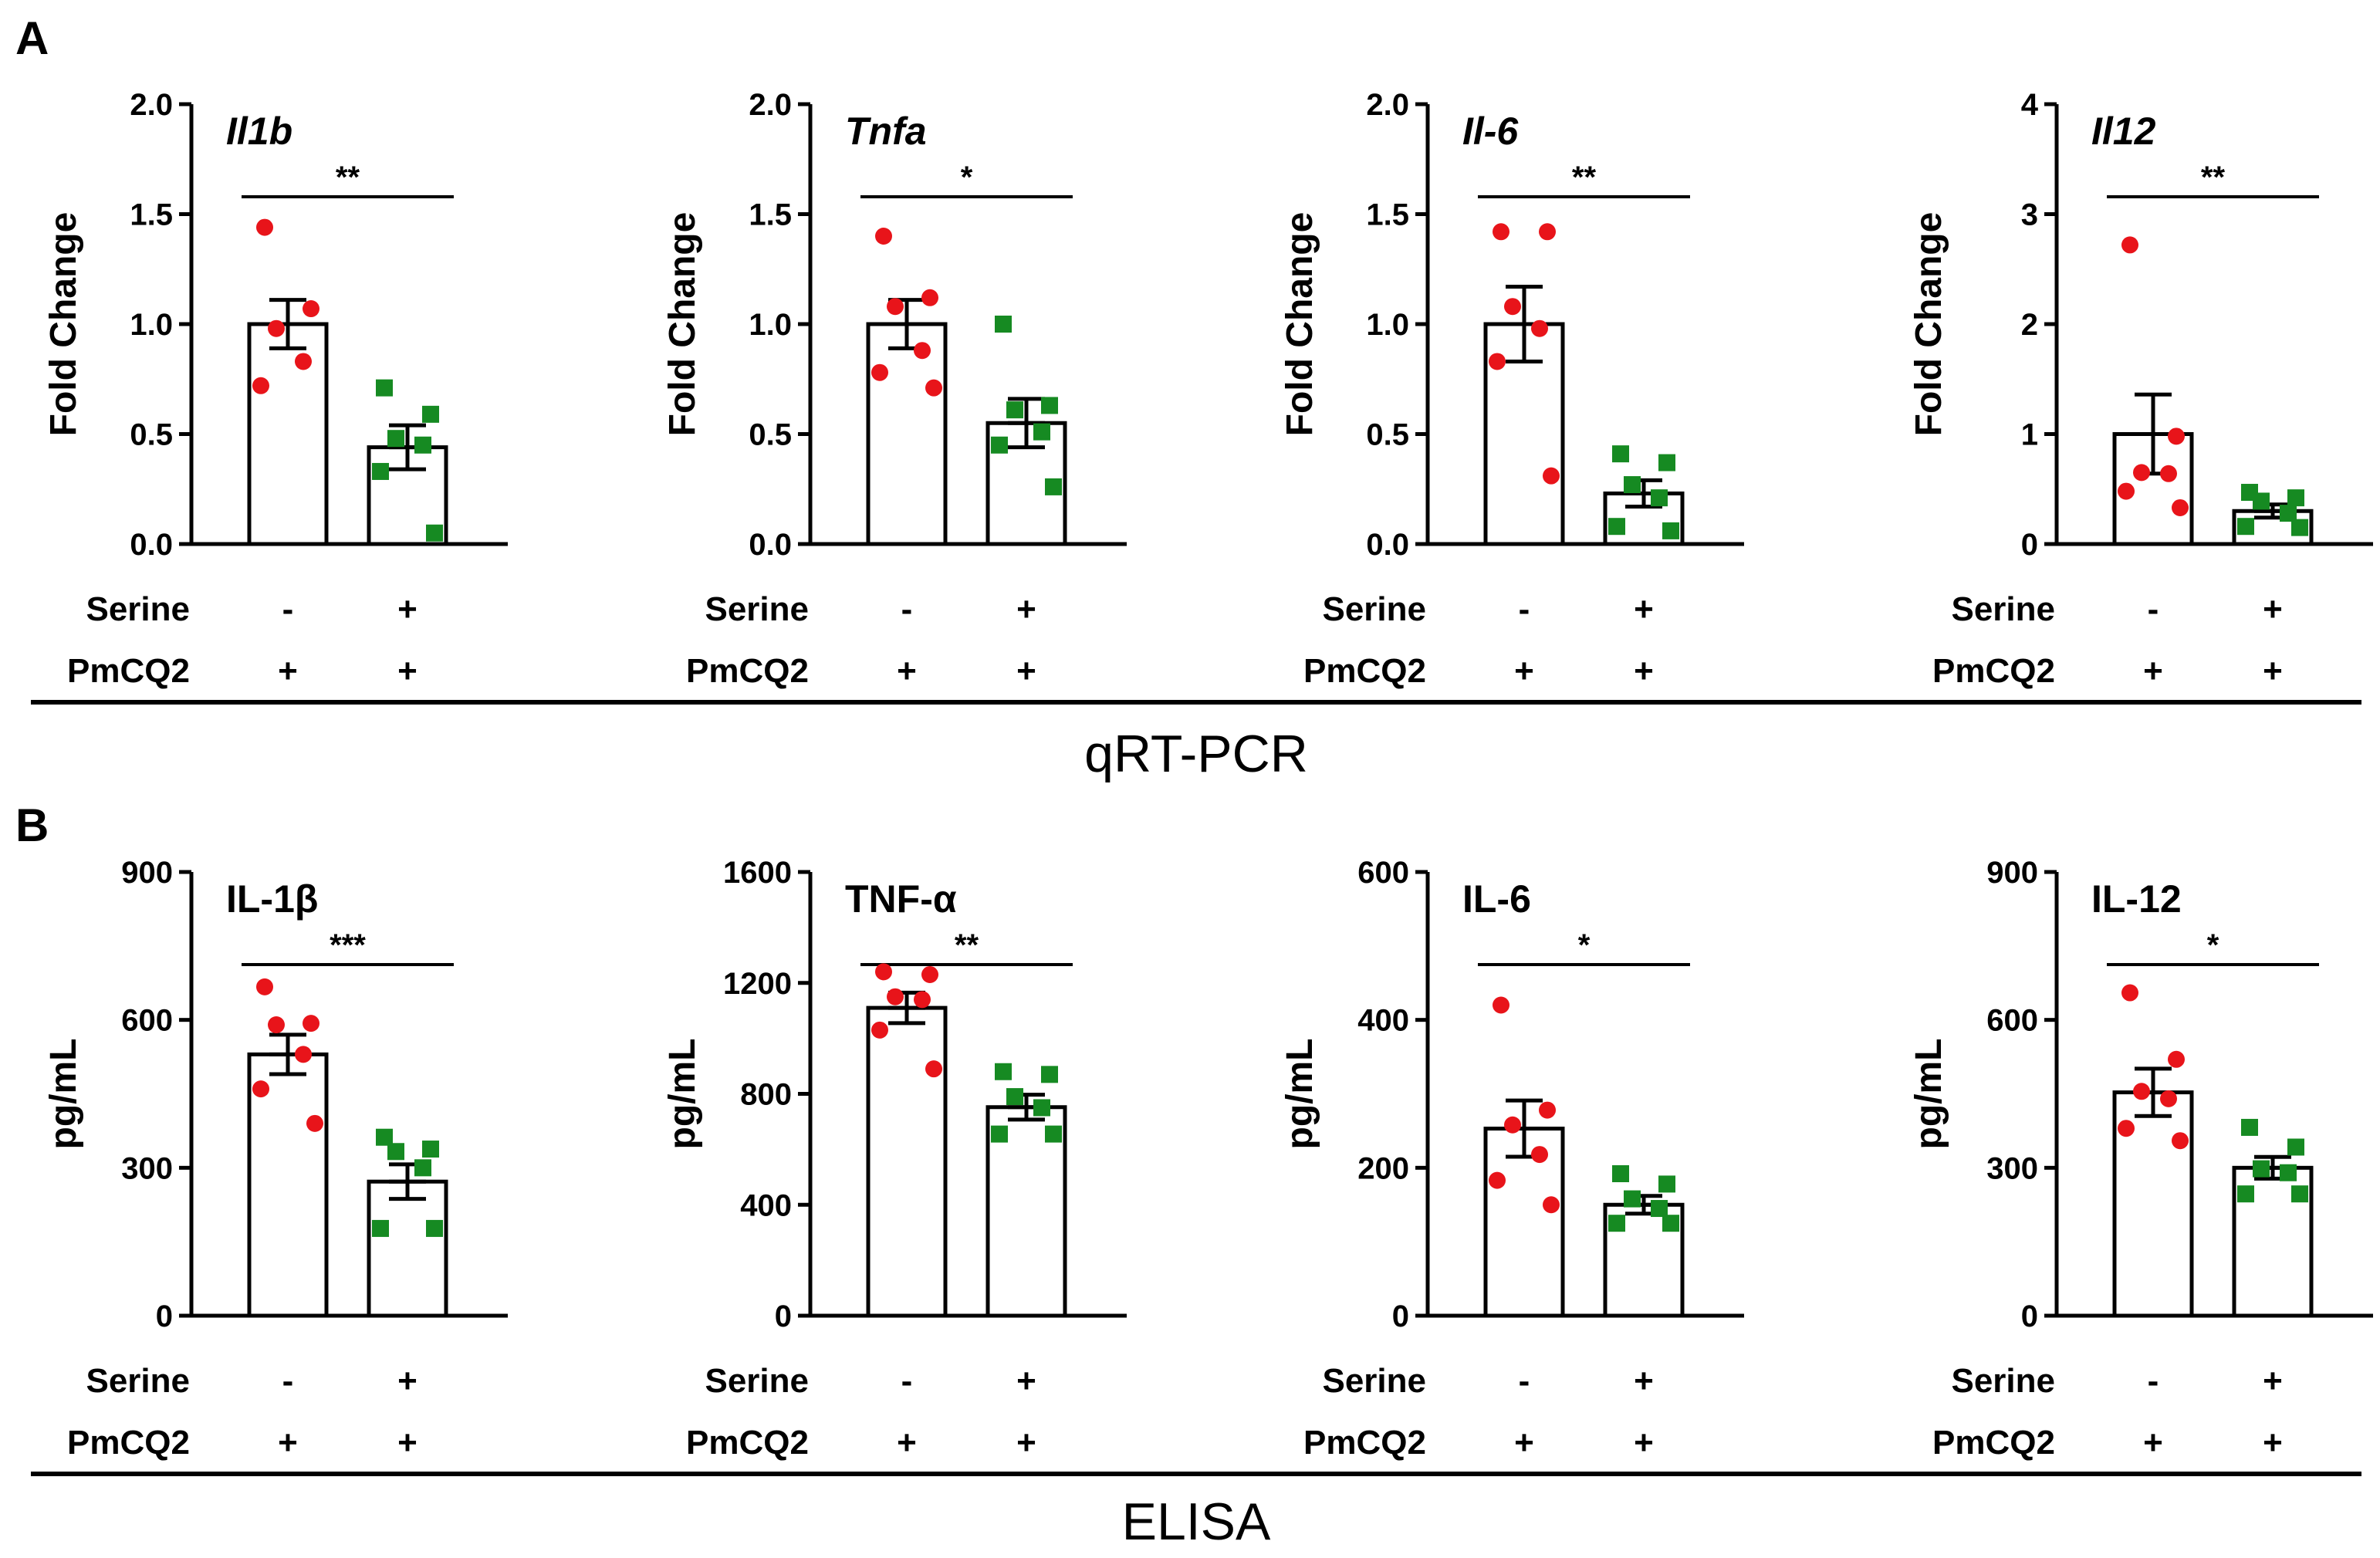 The height and width of the screenshot is (1558, 2380). What do you see at coordinates (1383, 873) in the screenshot?
I see `y-tick-label: 600` at bounding box center [1383, 873].